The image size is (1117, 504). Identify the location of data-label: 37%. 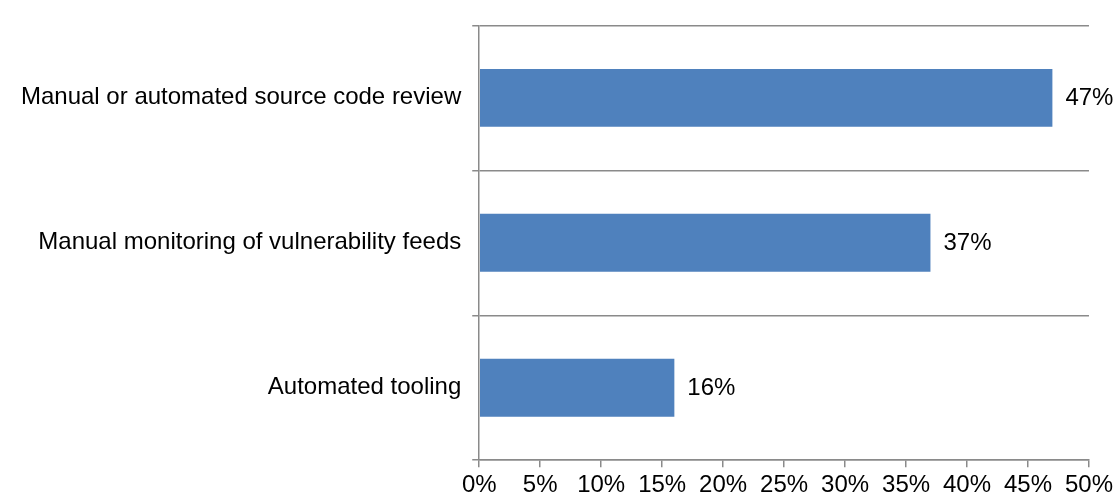
(967, 242).